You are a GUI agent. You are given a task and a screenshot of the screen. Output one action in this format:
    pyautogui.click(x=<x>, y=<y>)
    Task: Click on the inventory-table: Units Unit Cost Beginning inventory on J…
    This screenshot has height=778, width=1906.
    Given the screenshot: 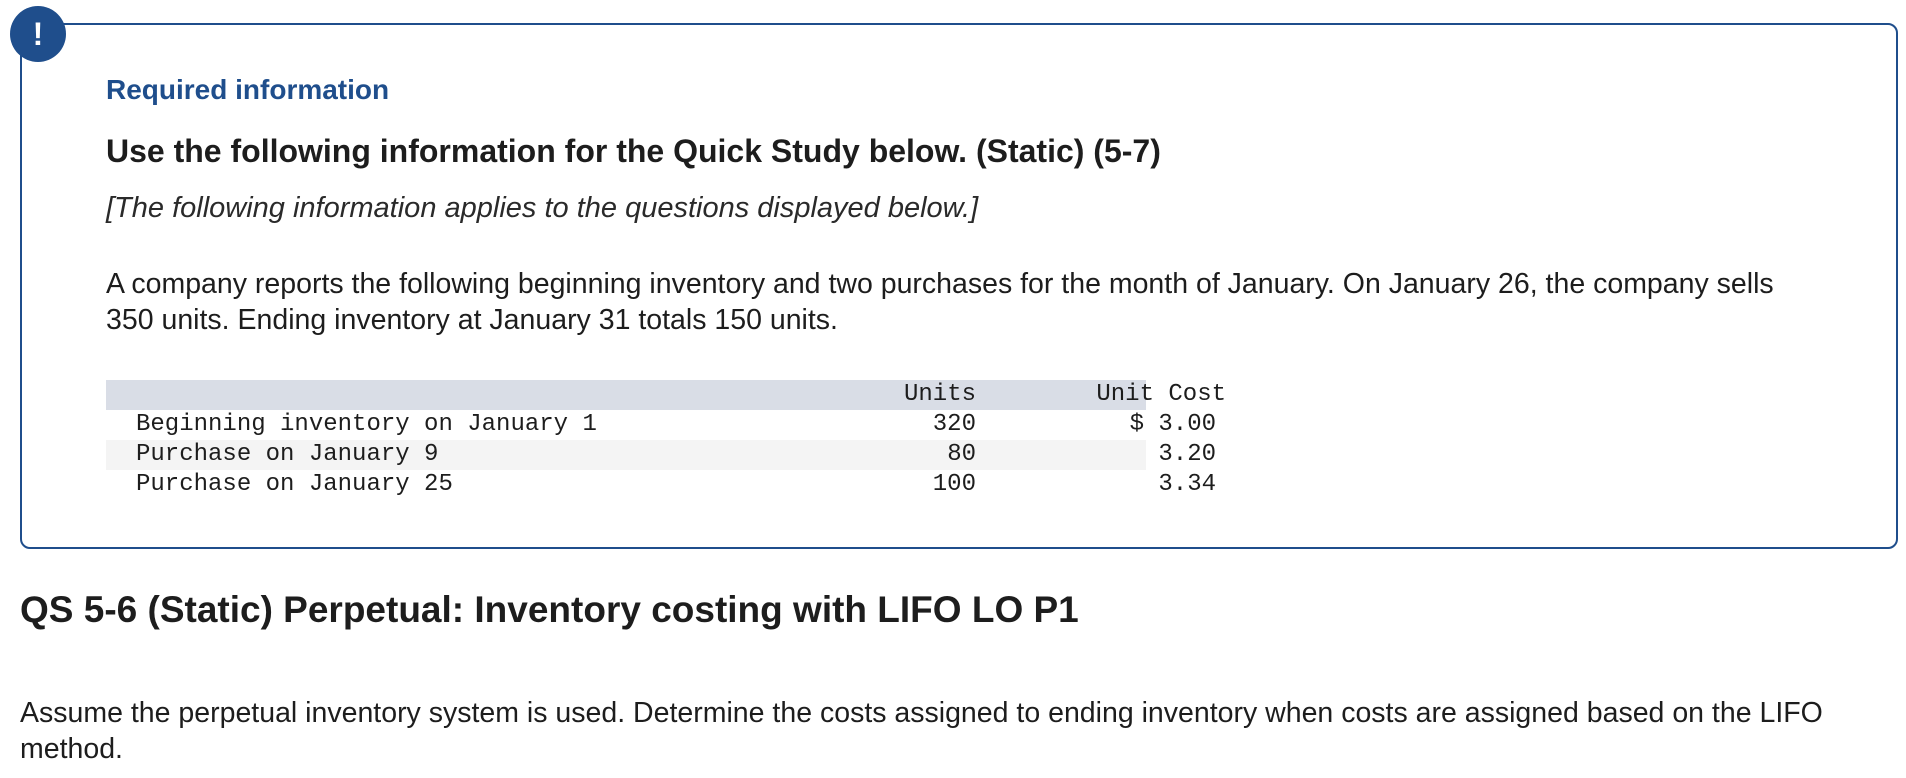 What is the action you would take?
    pyautogui.click(x=666, y=440)
    